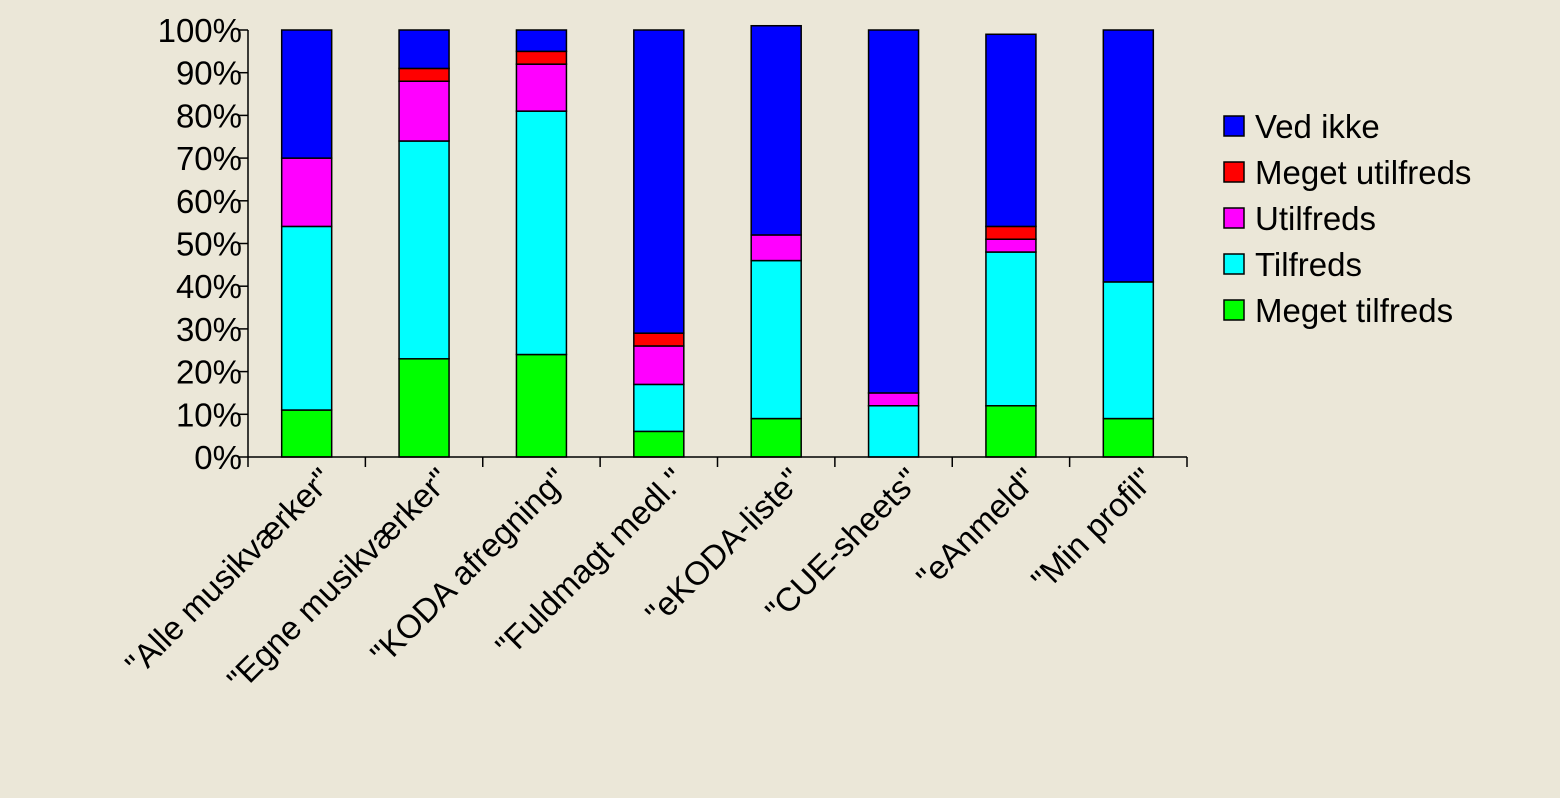  Describe the element at coordinates (218, 457) in the screenshot. I see `y-tick-label: 0%` at that location.